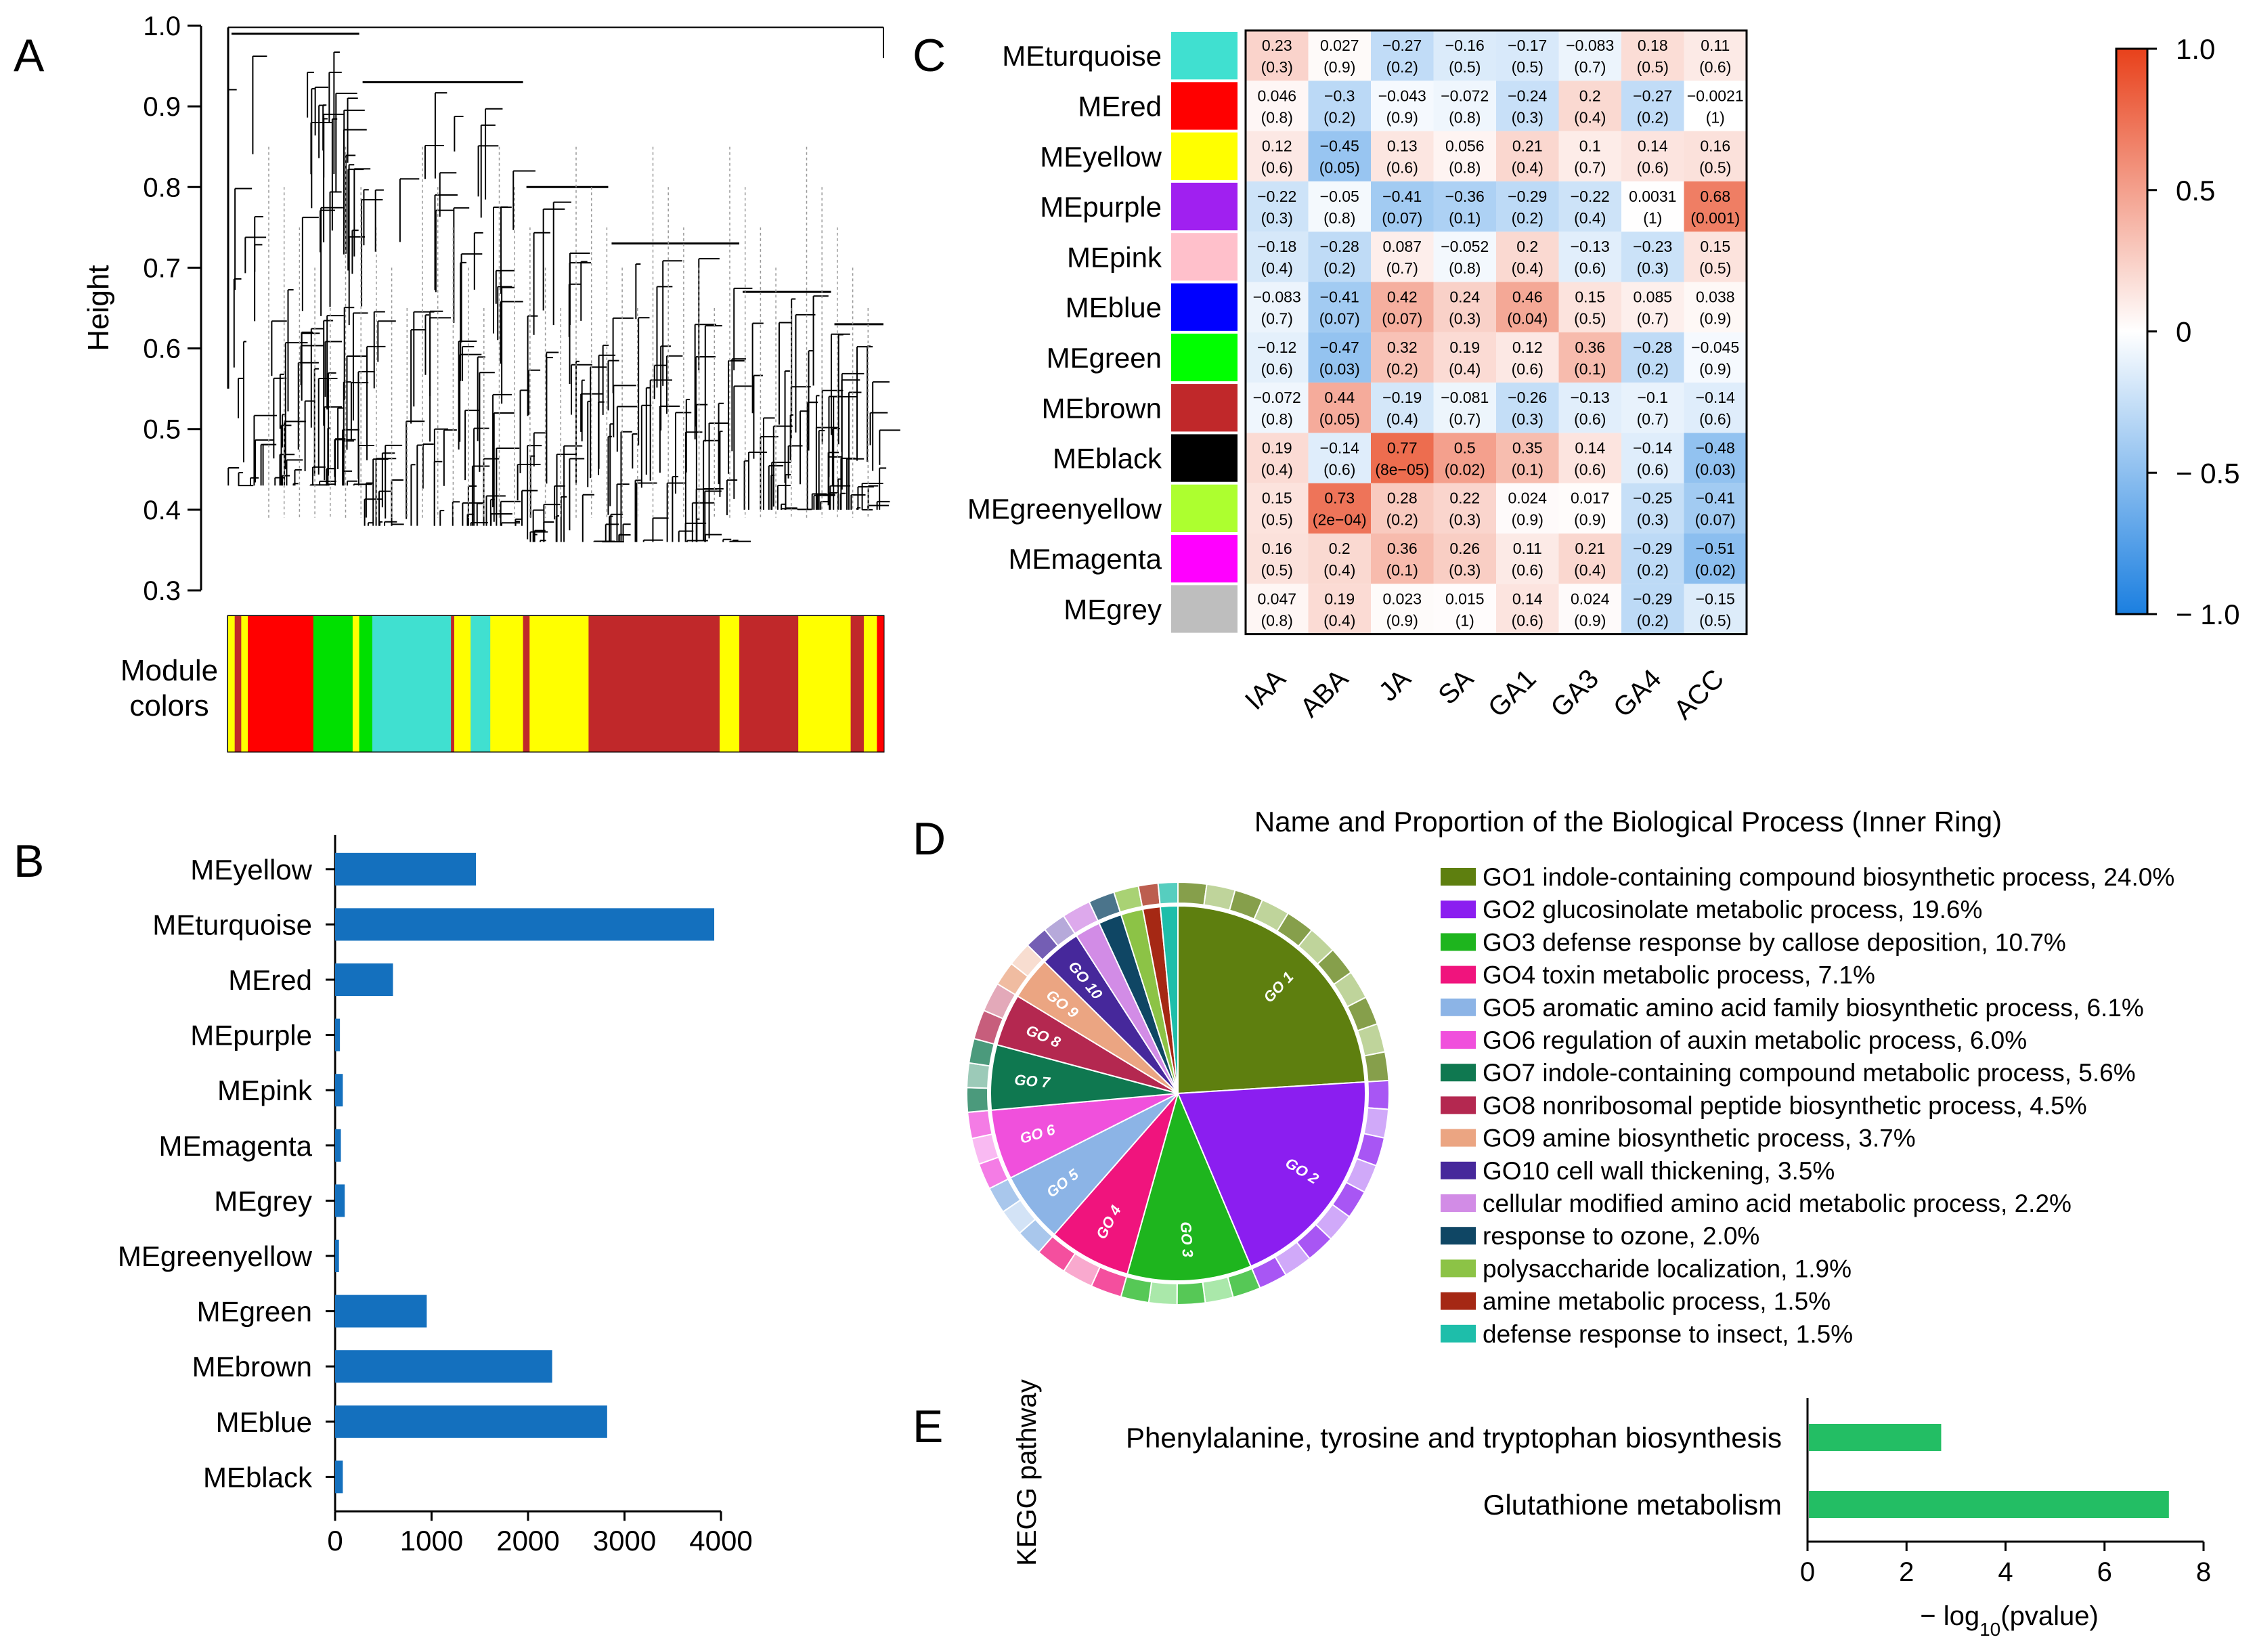  Describe the element at coordinates (1465, 268) in the screenshot. I see `cell-pvalue: (0.8)` at that location.